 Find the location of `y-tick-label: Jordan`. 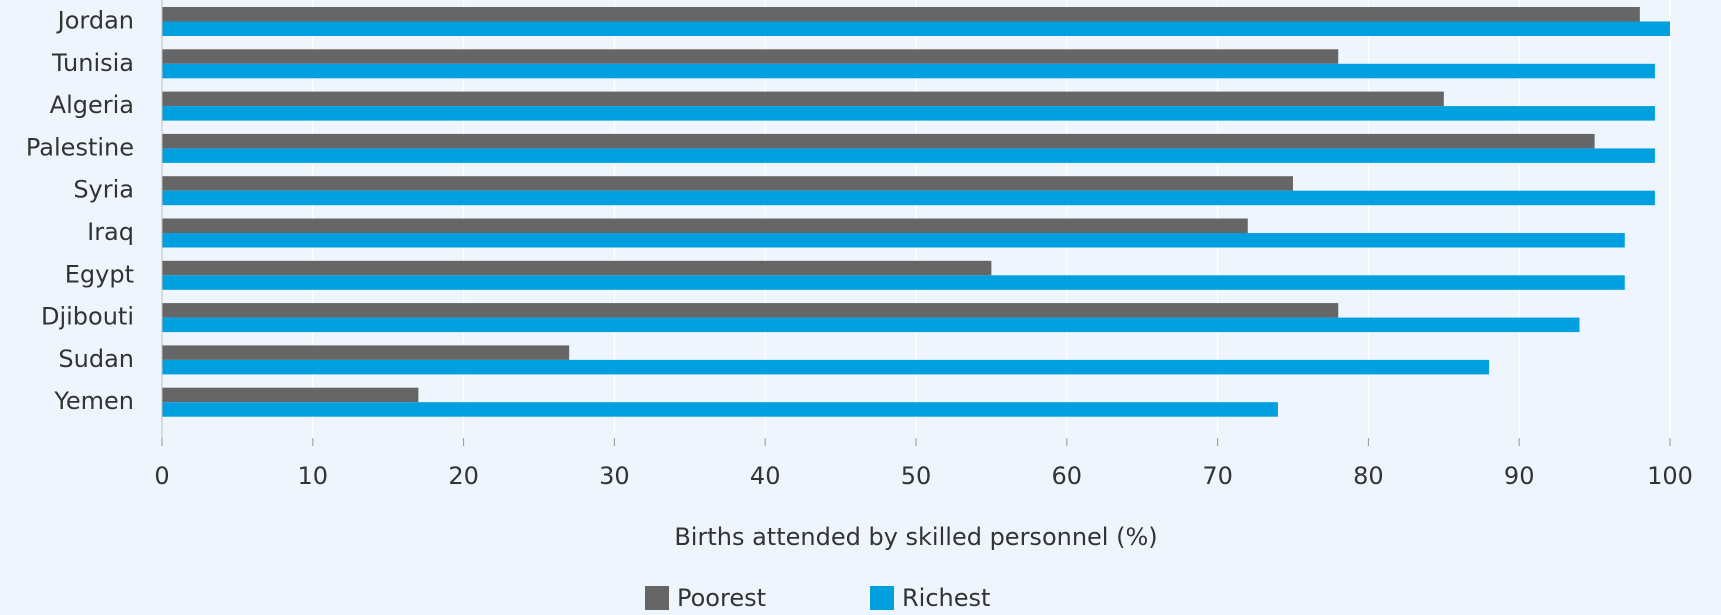

y-tick-label: Jordan is located at coordinates (95, 21).